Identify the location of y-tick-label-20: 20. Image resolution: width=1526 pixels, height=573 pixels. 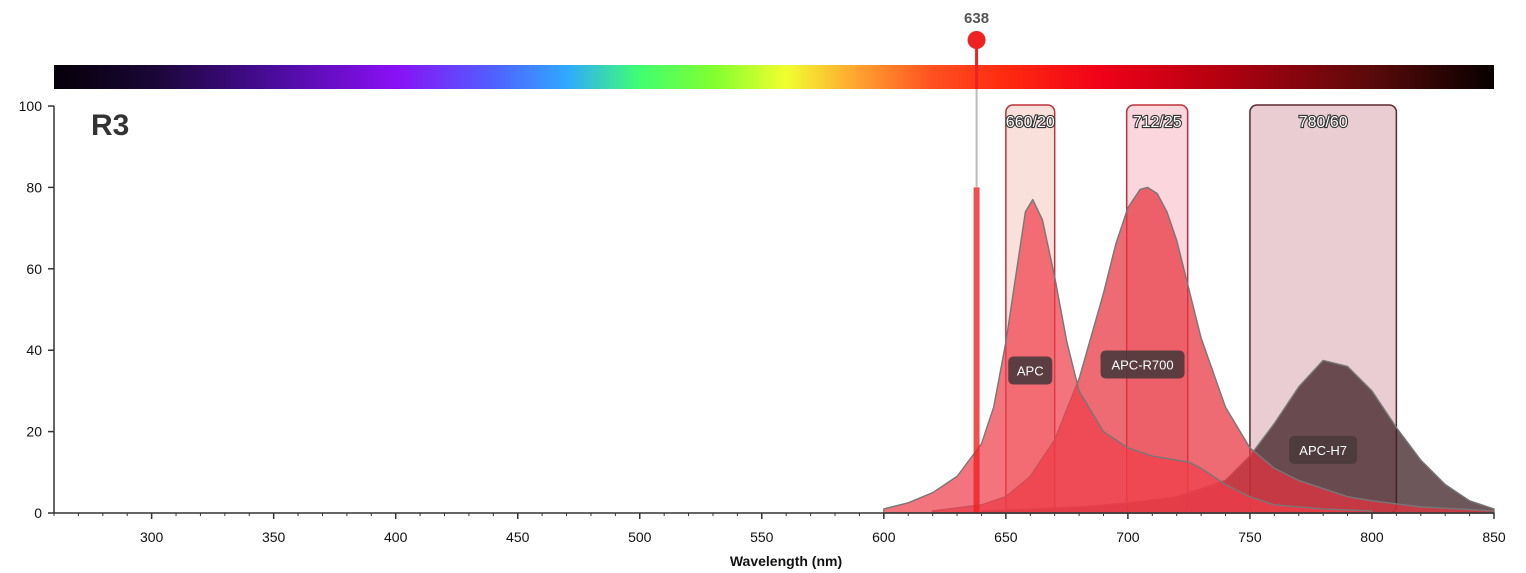
(34, 432).